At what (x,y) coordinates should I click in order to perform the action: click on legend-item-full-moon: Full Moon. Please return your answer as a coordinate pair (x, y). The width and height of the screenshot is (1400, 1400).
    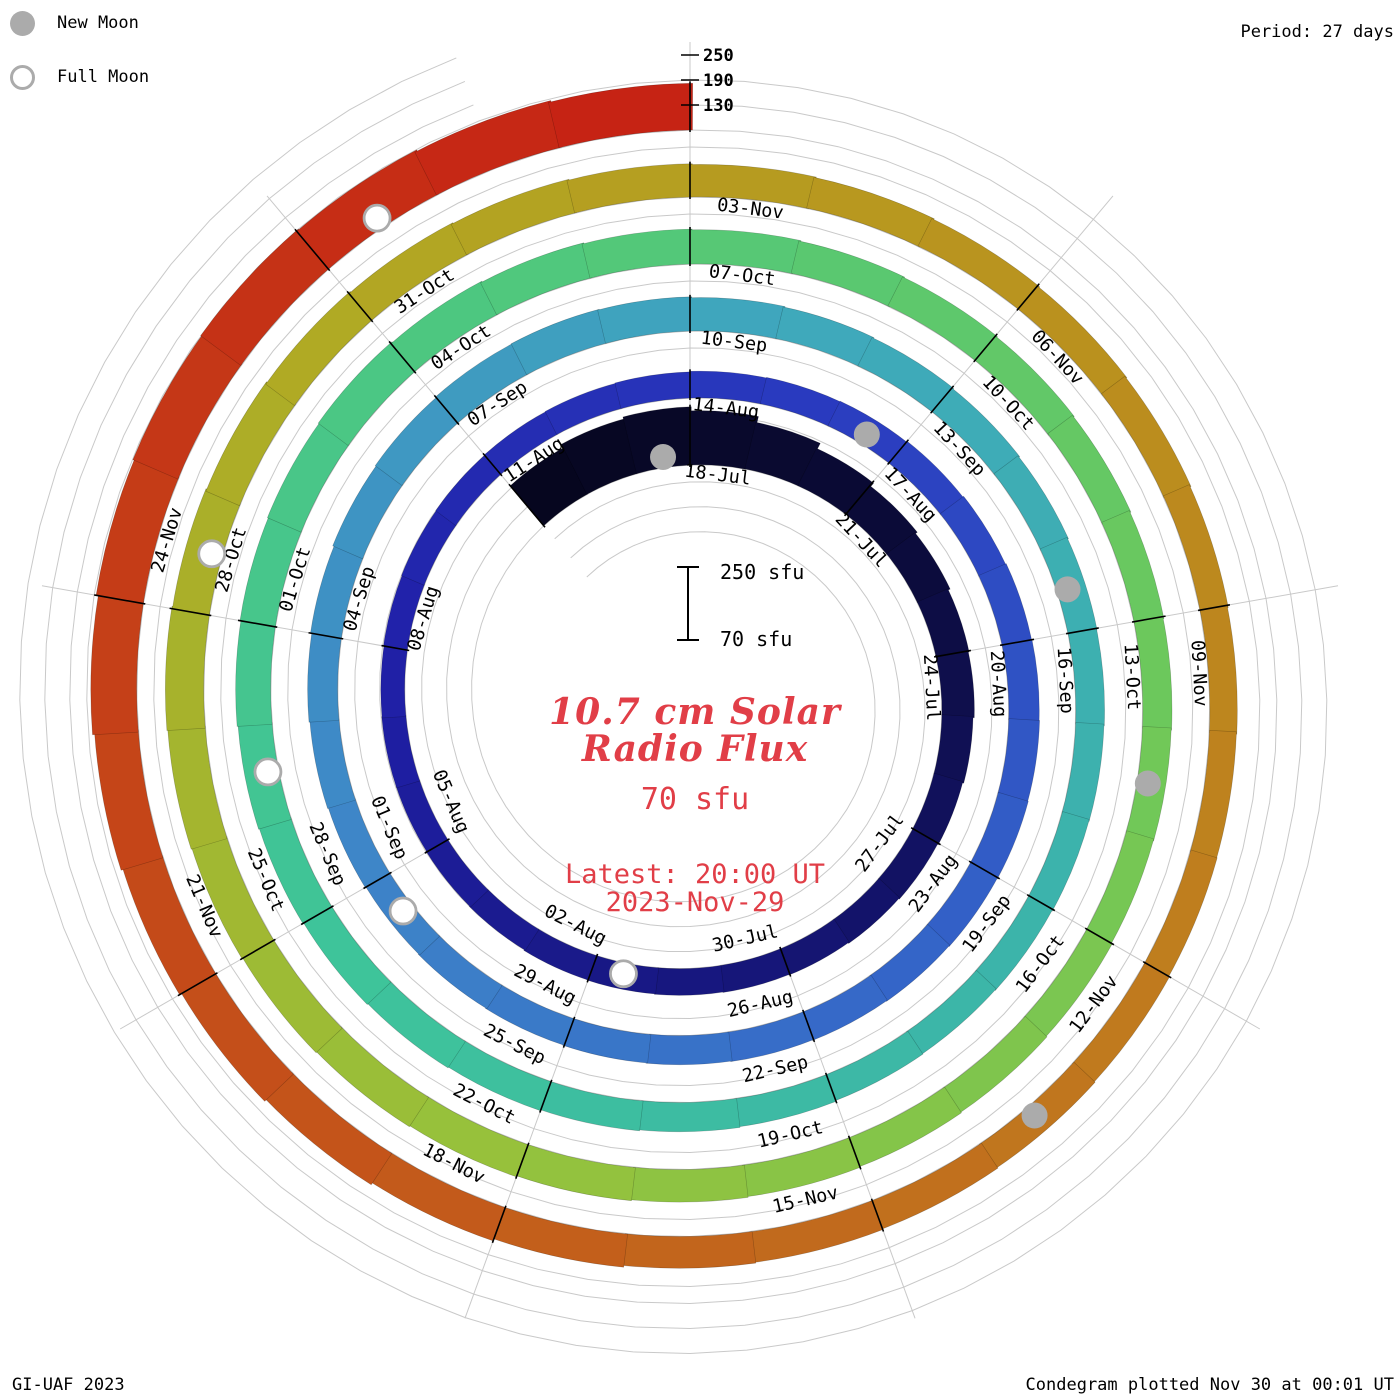
    Looking at the image, I should click on (79, 77).